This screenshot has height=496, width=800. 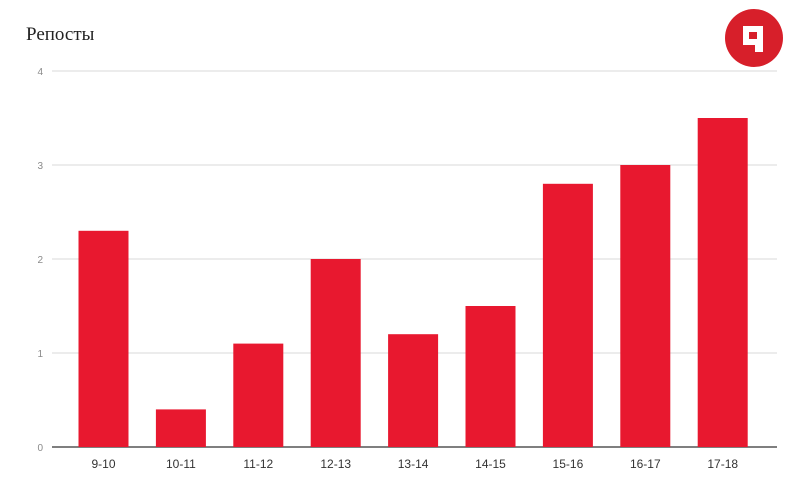 What do you see at coordinates (568, 464) in the screenshot?
I see `x-tick-label: 15-16` at bounding box center [568, 464].